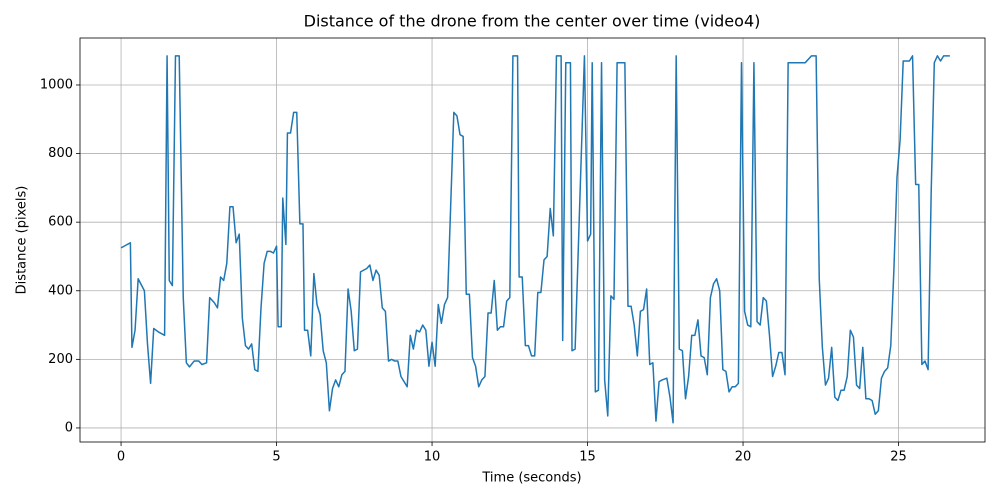  Describe the element at coordinates (60, 290) in the screenshot. I see `y-tick-label: 400` at that location.